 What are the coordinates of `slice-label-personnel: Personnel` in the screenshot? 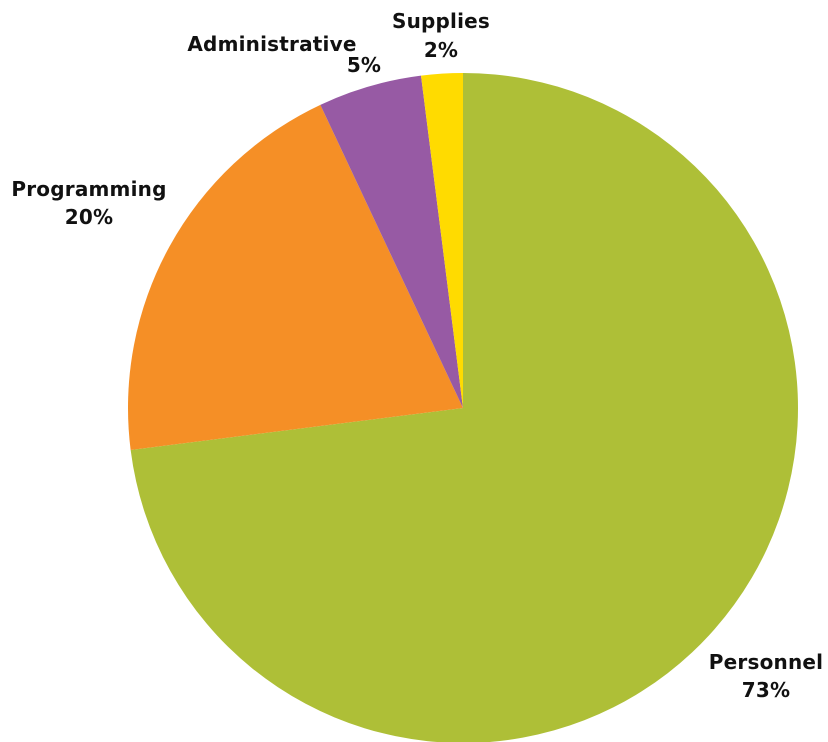 It's located at (766, 662).